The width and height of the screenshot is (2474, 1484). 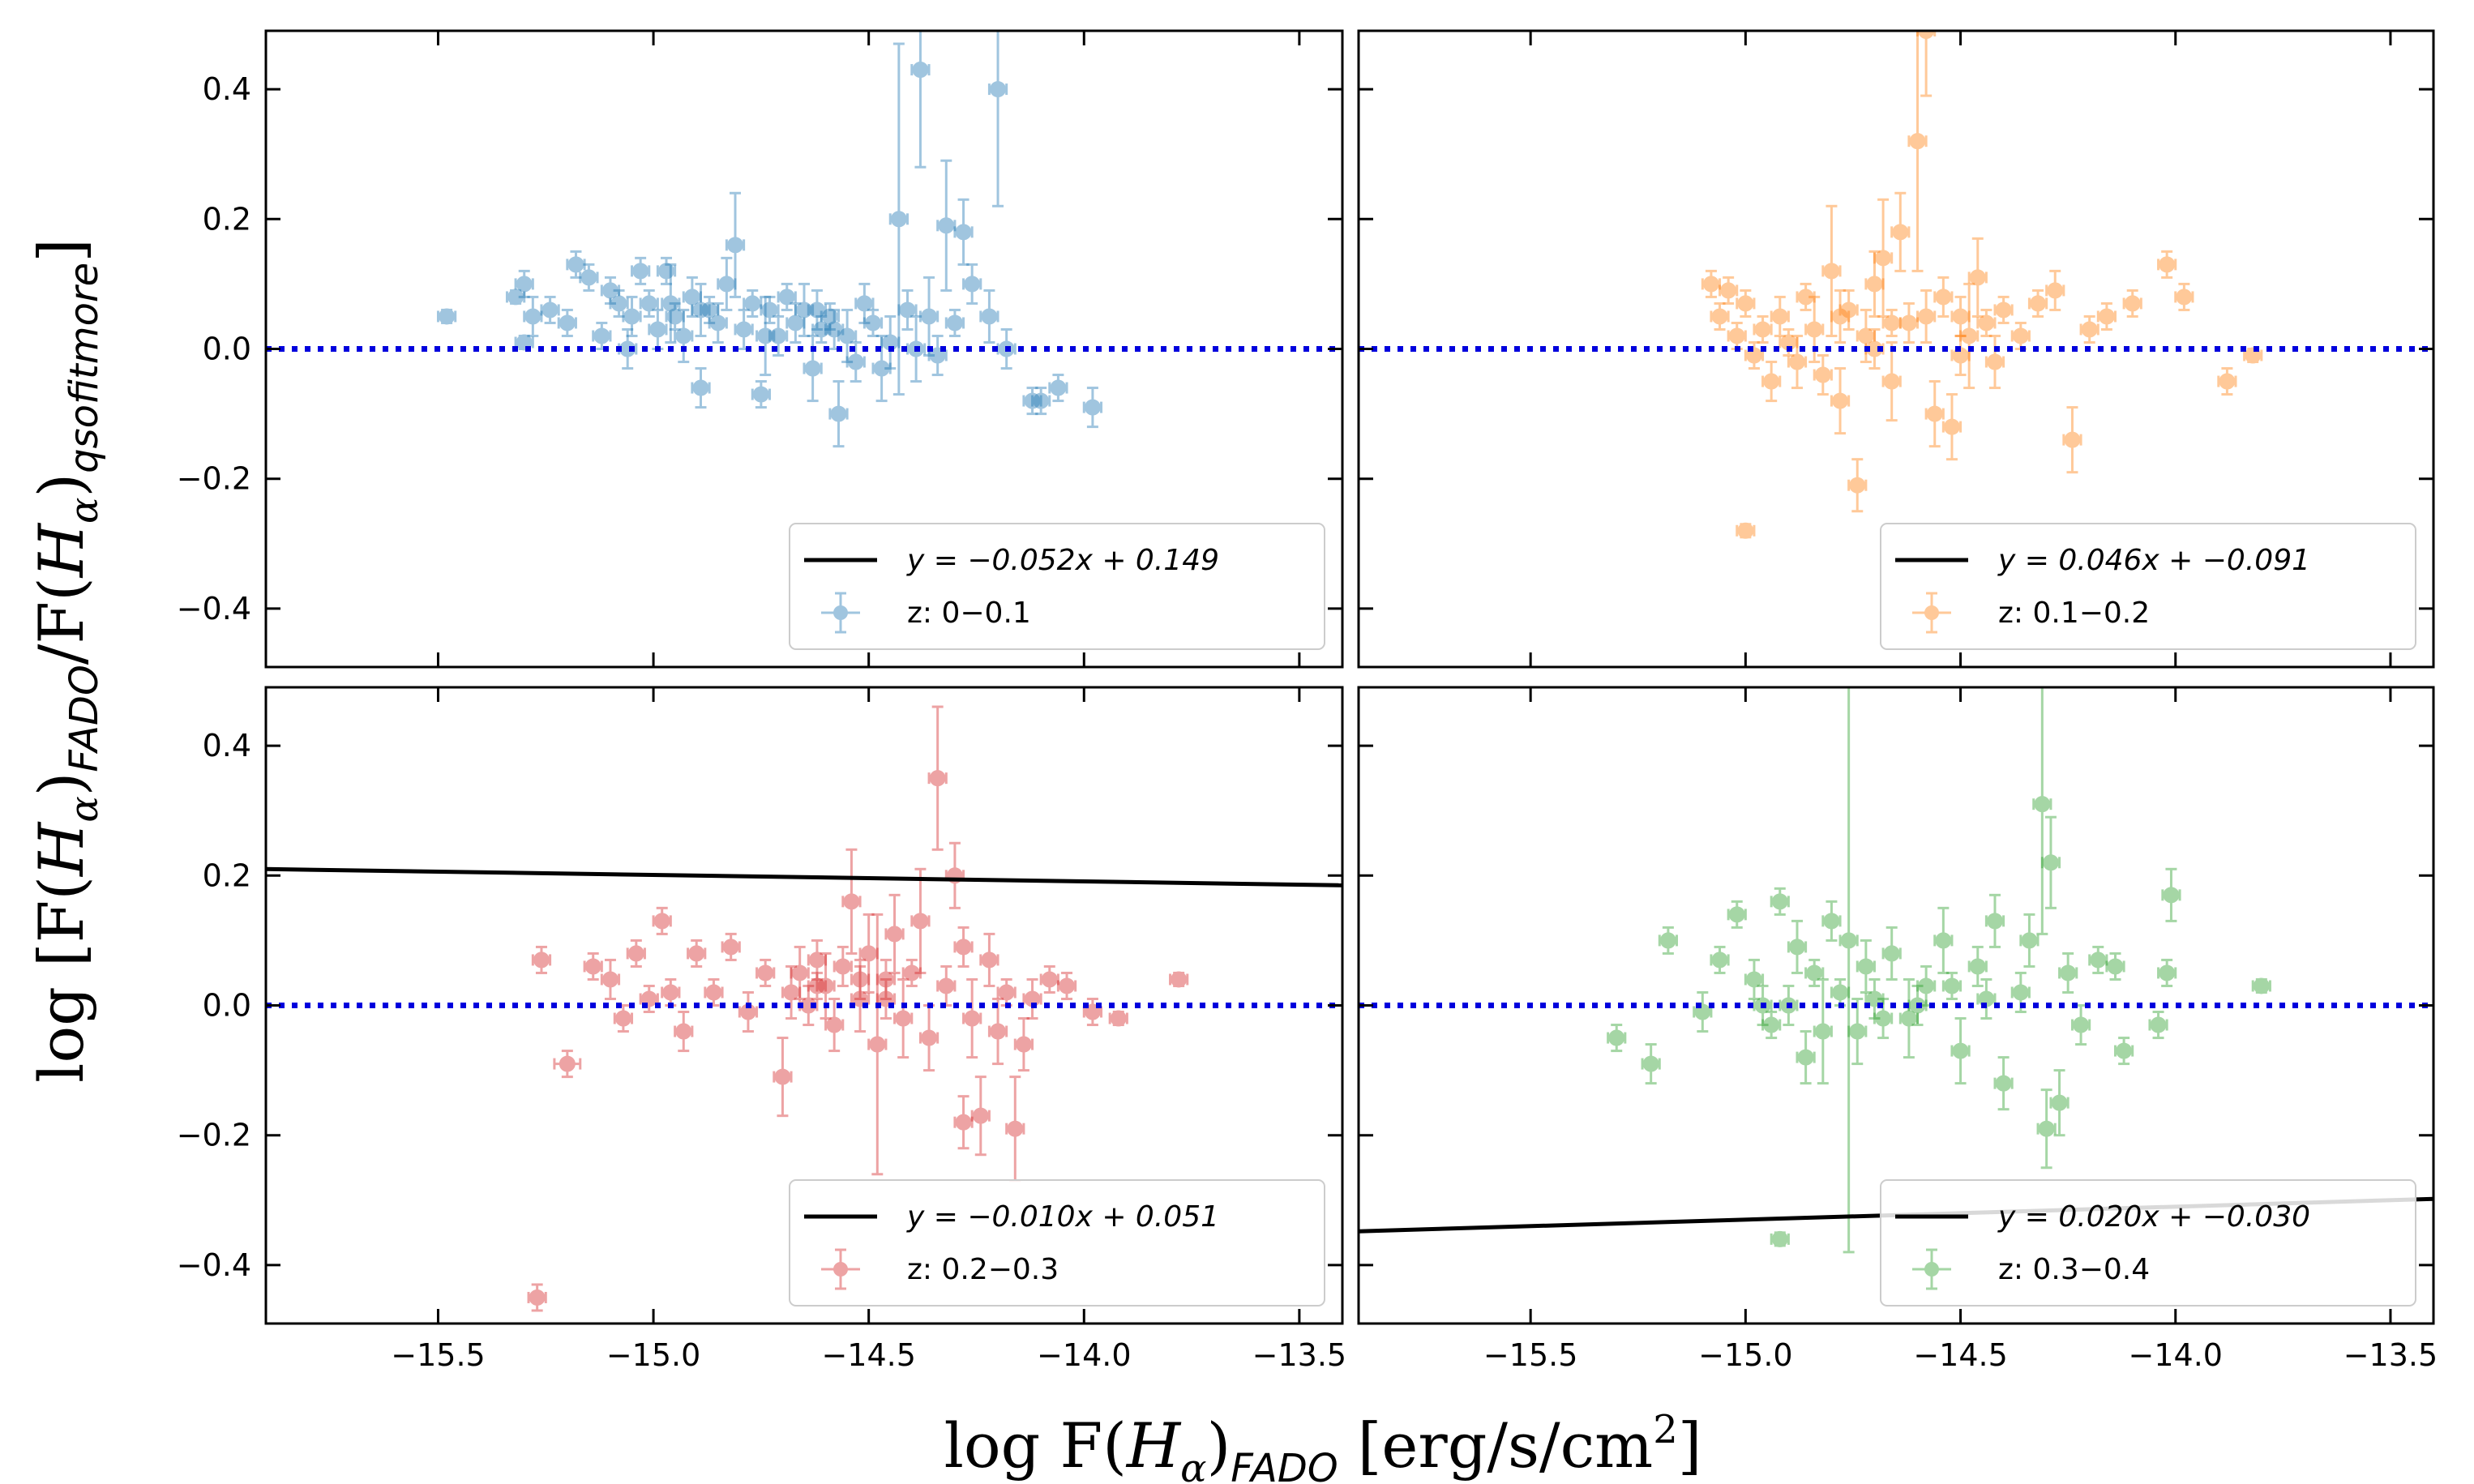 I want to click on legend-fit-label: y = 0.046x + −0.091, so click(x=2153, y=560).